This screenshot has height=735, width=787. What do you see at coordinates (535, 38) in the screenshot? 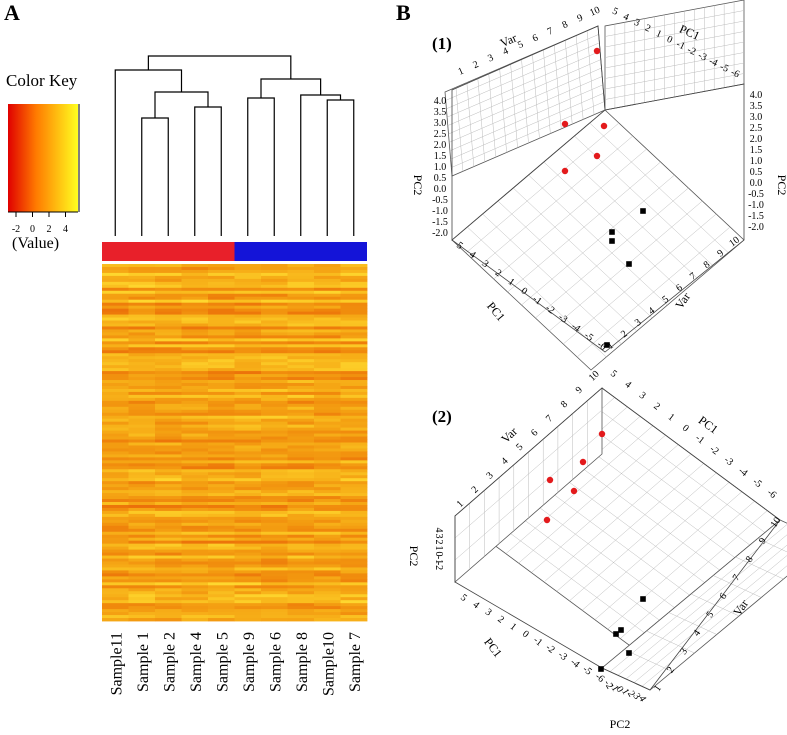
I see `plot-1-var-tick: 6` at bounding box center [535, 38].